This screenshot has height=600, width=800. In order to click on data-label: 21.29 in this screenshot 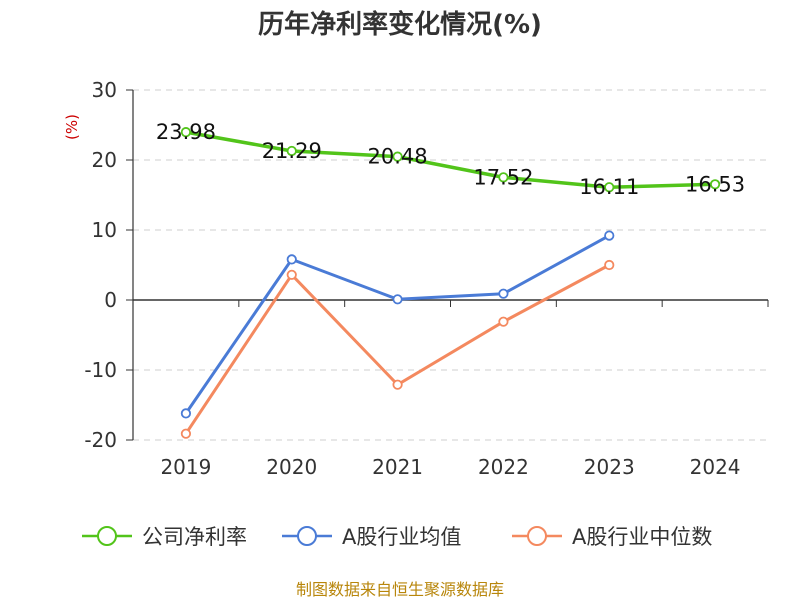, I will do `click(292, 151)`.